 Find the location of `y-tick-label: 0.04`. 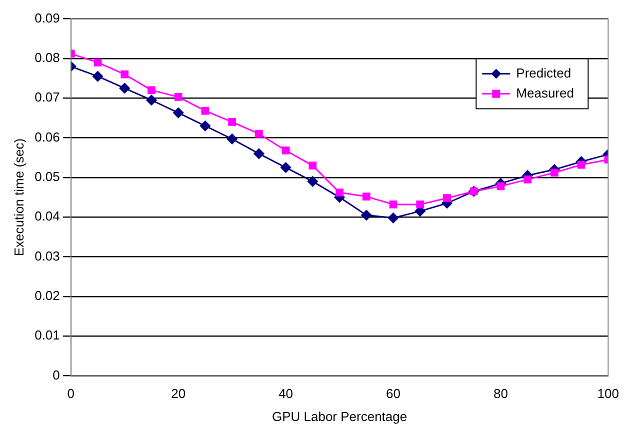

y-tick-label: 0.04 is located at coordinates (47, 216).